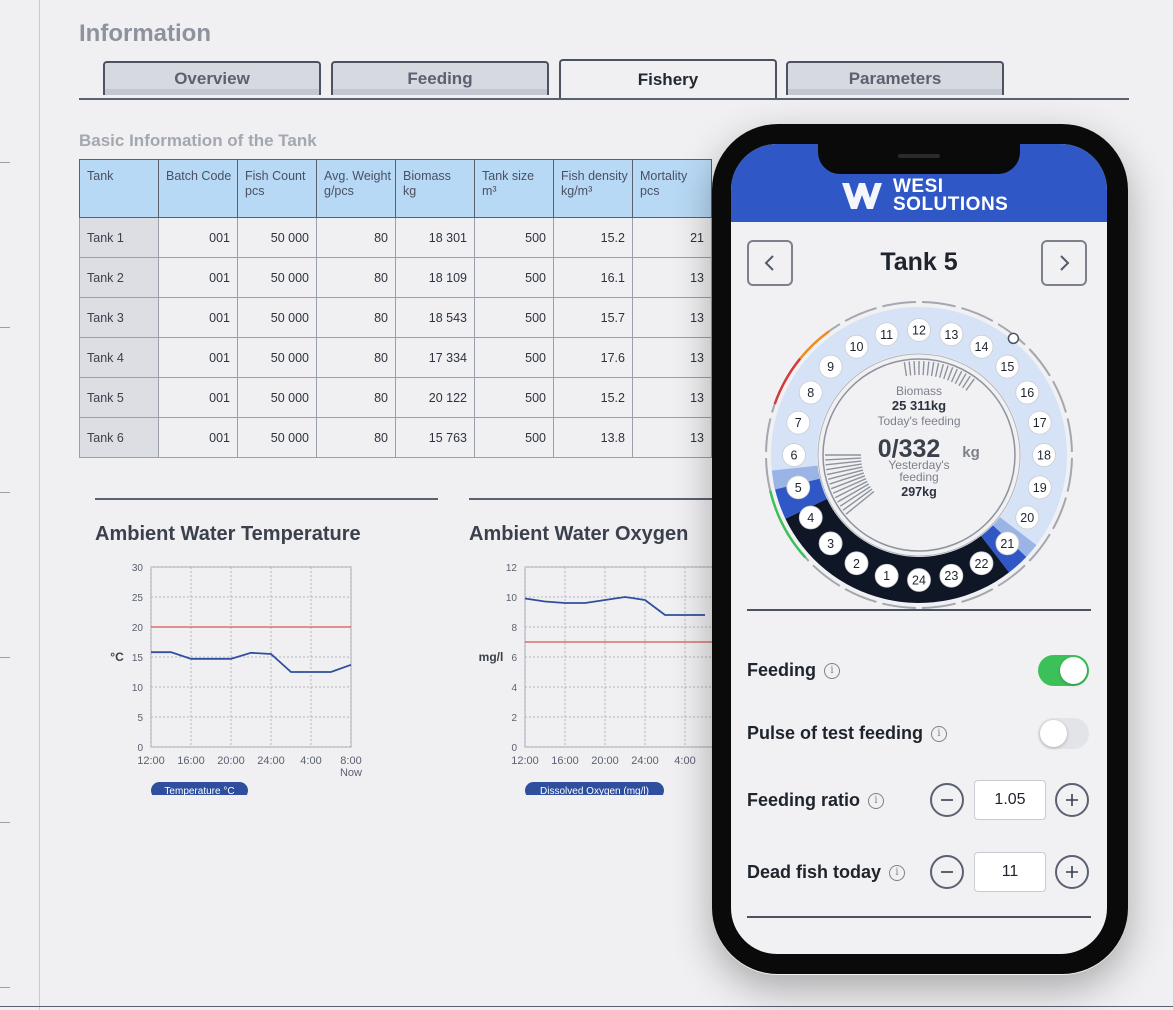 This screenshot has height=1010, width=1173. I want to click on pulse-toggle, so click(1063, 733).